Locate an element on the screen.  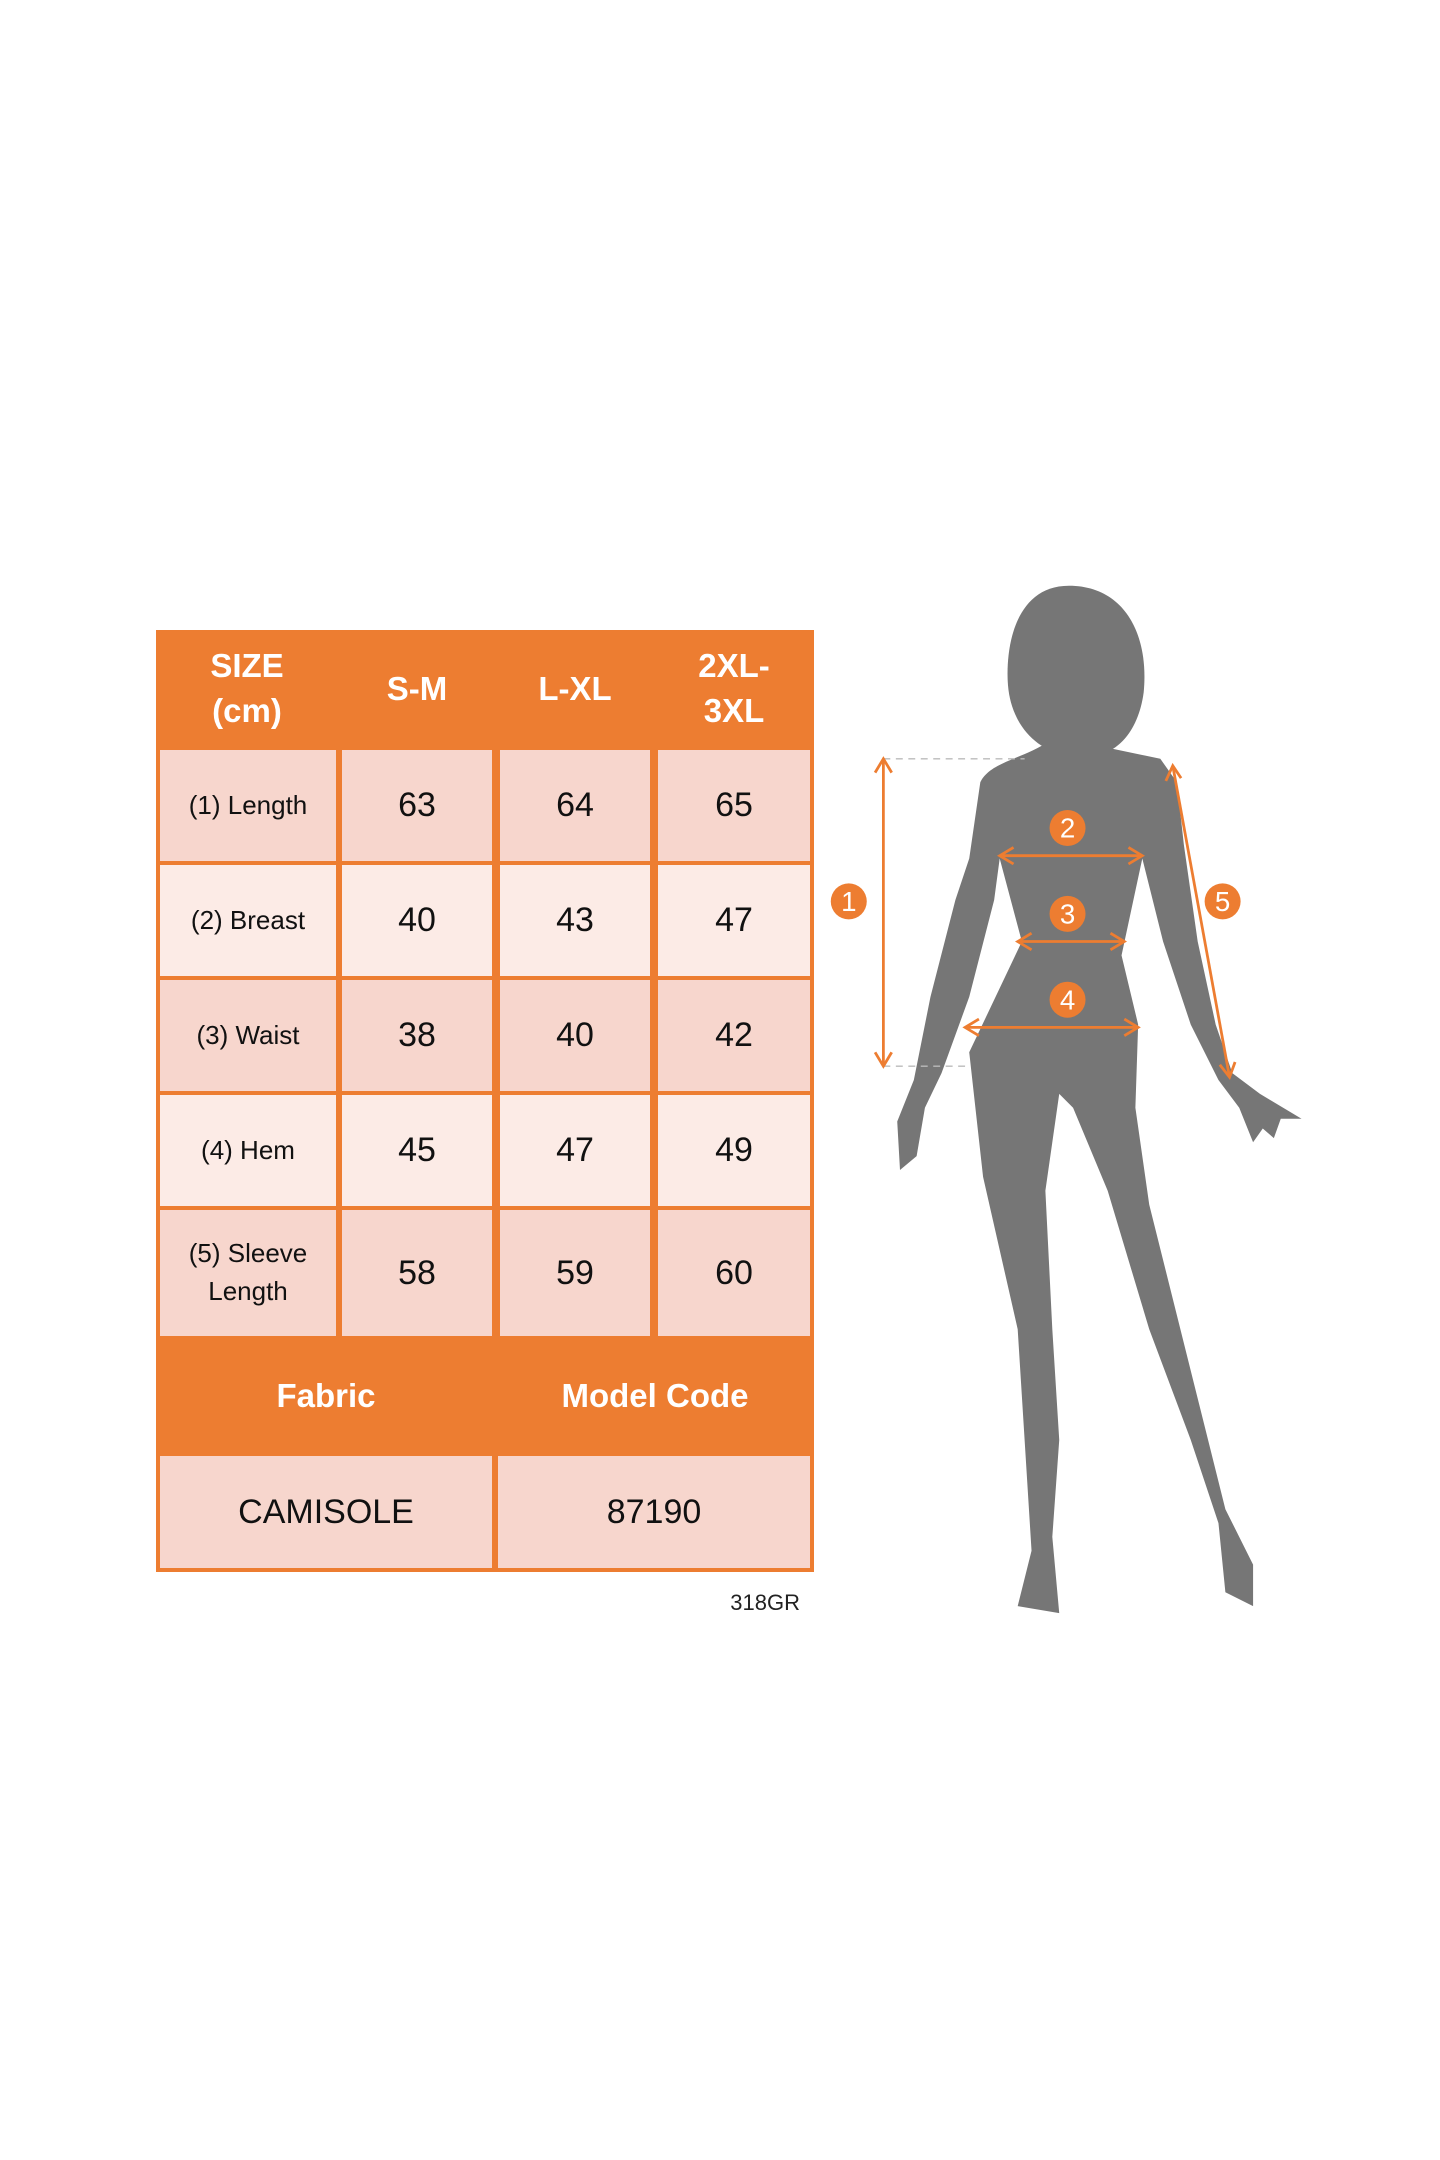
model-code-value: 87190 is located at coordinates (654, 1512).